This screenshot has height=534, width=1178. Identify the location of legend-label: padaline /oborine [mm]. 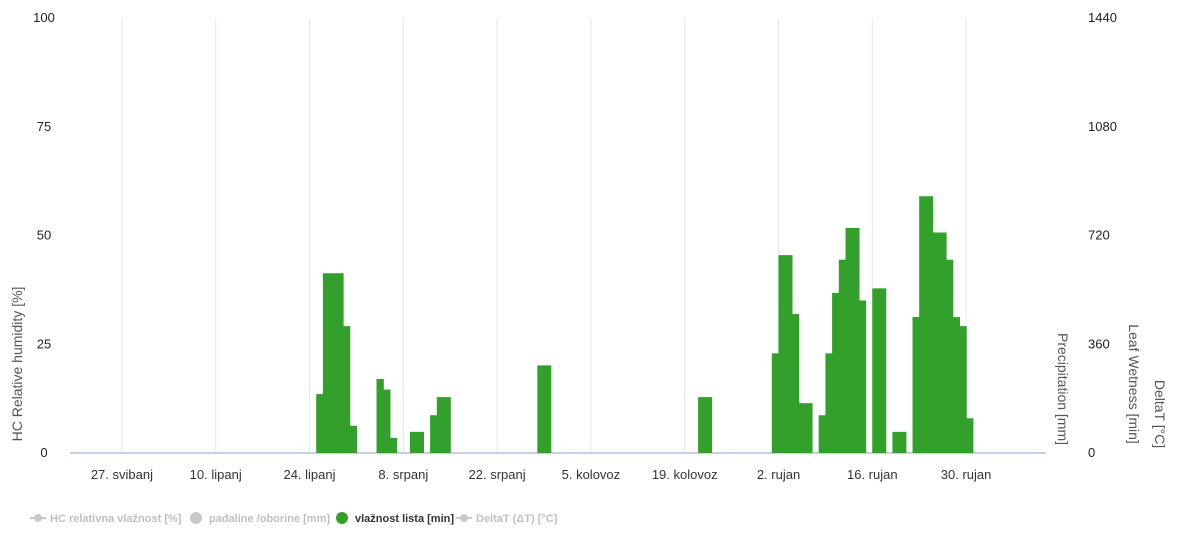
(269, 519).